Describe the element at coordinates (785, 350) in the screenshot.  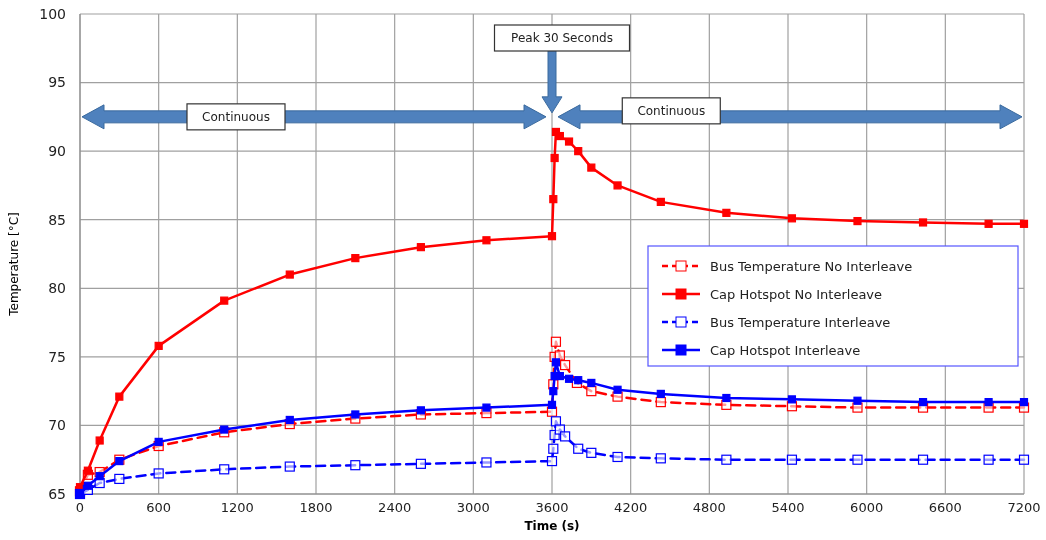
I see `legend-label: Cap Hotspot Interleave` at that location.